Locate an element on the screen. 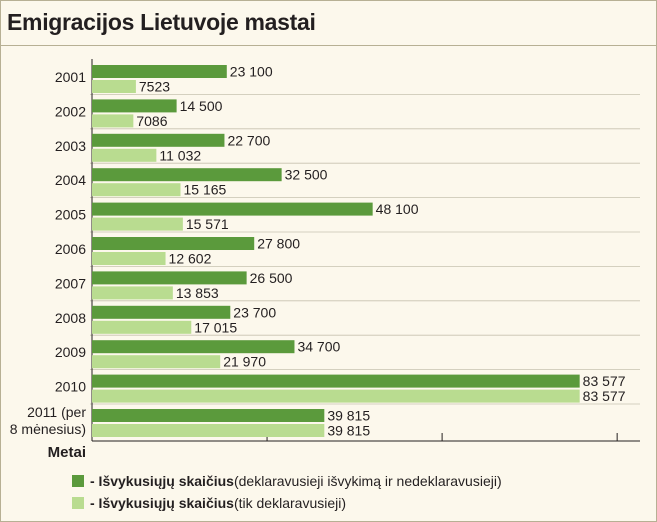  data-label: 12 602 is located at coordinates (190, 259).